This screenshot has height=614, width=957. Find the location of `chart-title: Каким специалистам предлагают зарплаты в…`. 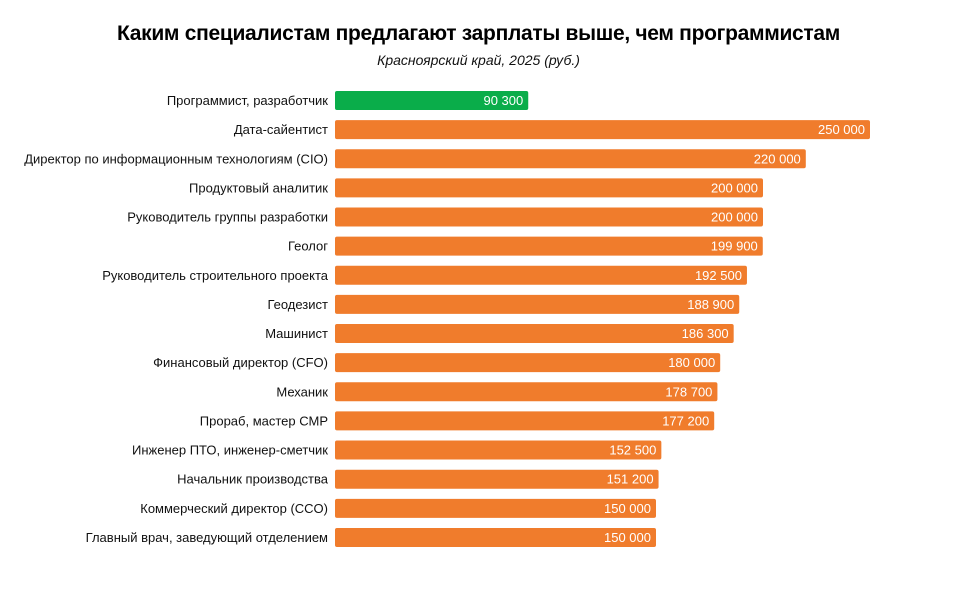

chart-title: Каким специалистам предлагают зарплаты в… is located at coordinates (478, 33).